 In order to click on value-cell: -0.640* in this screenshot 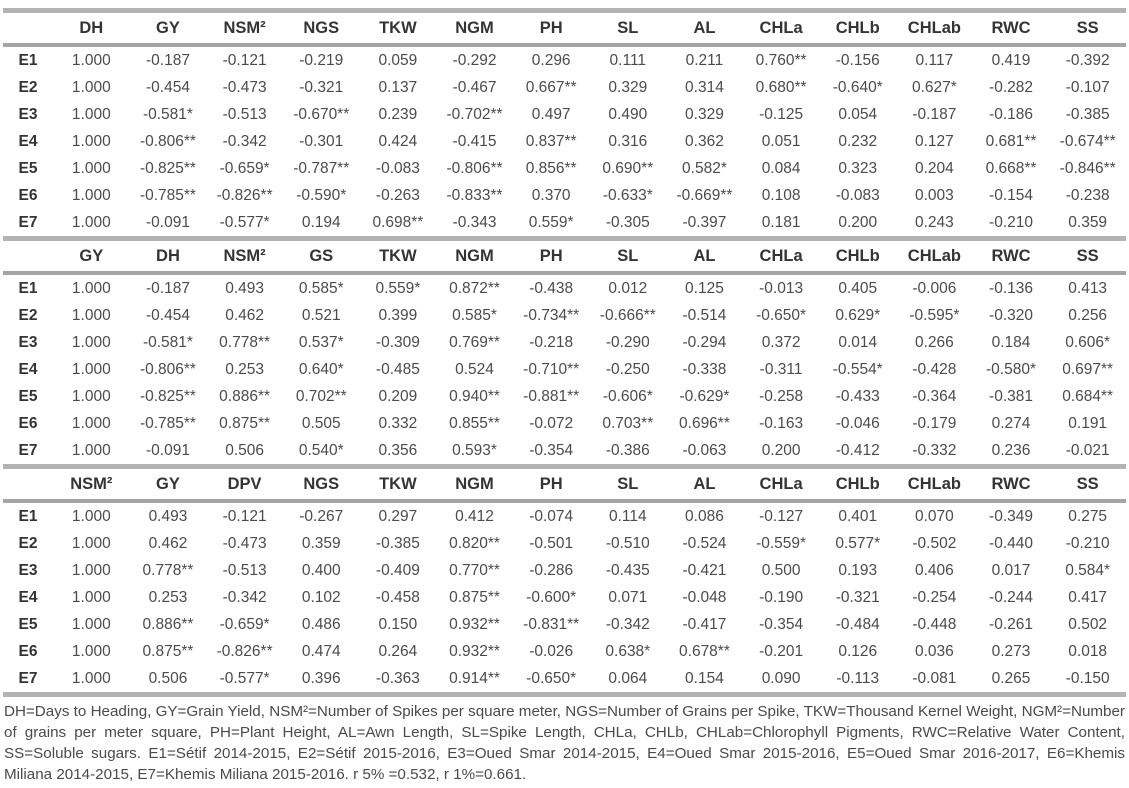, I will do `click(857, 87)`.